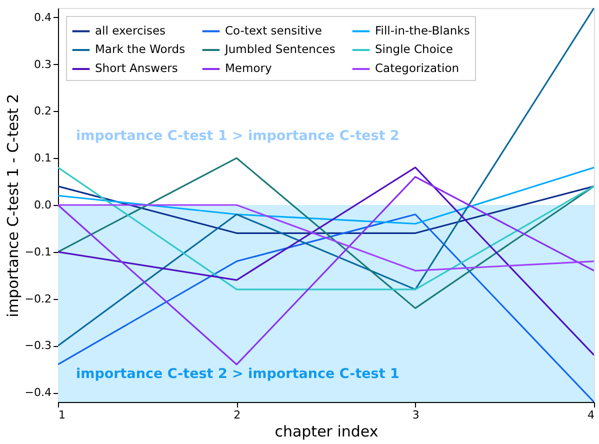  I want to click on y-tick-label: −0.3, so click(38, 345).